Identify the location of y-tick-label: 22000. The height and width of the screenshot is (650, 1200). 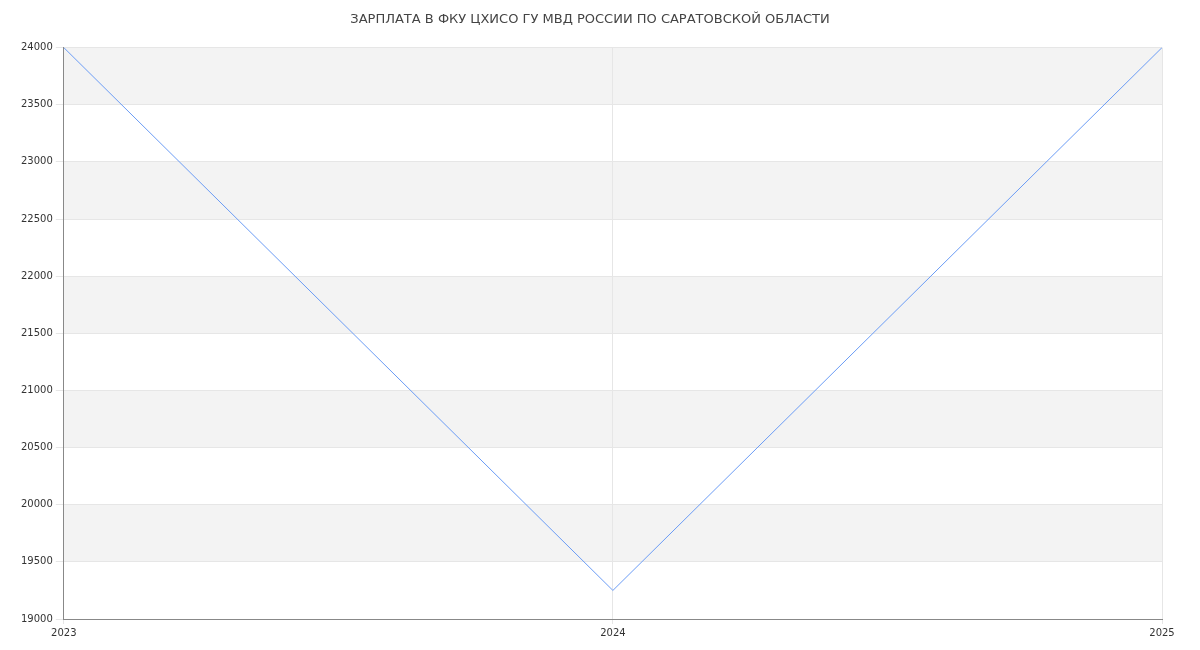
(37, 275).